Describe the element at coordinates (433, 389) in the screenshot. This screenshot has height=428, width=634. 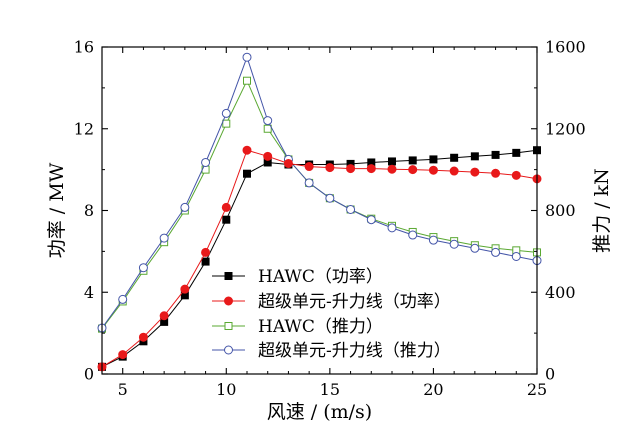
I see `x-tick-label: 20` at that location.